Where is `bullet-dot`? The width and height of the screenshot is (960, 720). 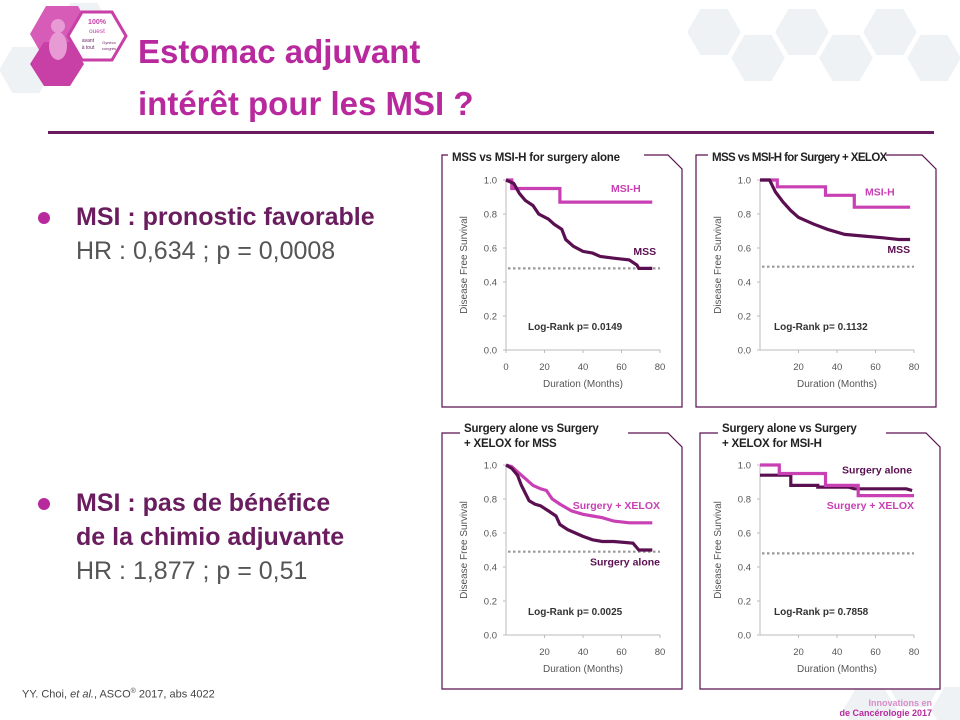 bullet-dot is located at coordinates (44, 504).